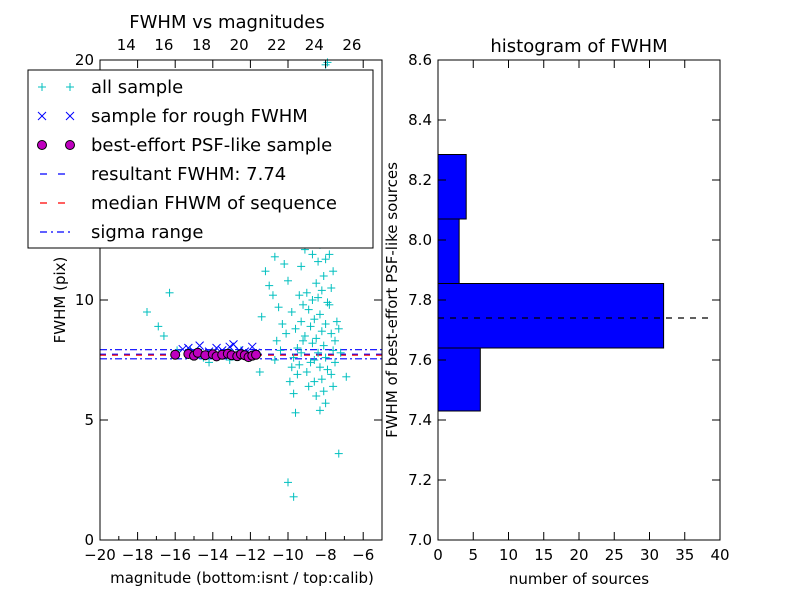 This screenshot has height=600, width=800. Describe the element at coordinates (363, 555) in the screenshot. I see `scatter-x-tick-label: −6` at that location.